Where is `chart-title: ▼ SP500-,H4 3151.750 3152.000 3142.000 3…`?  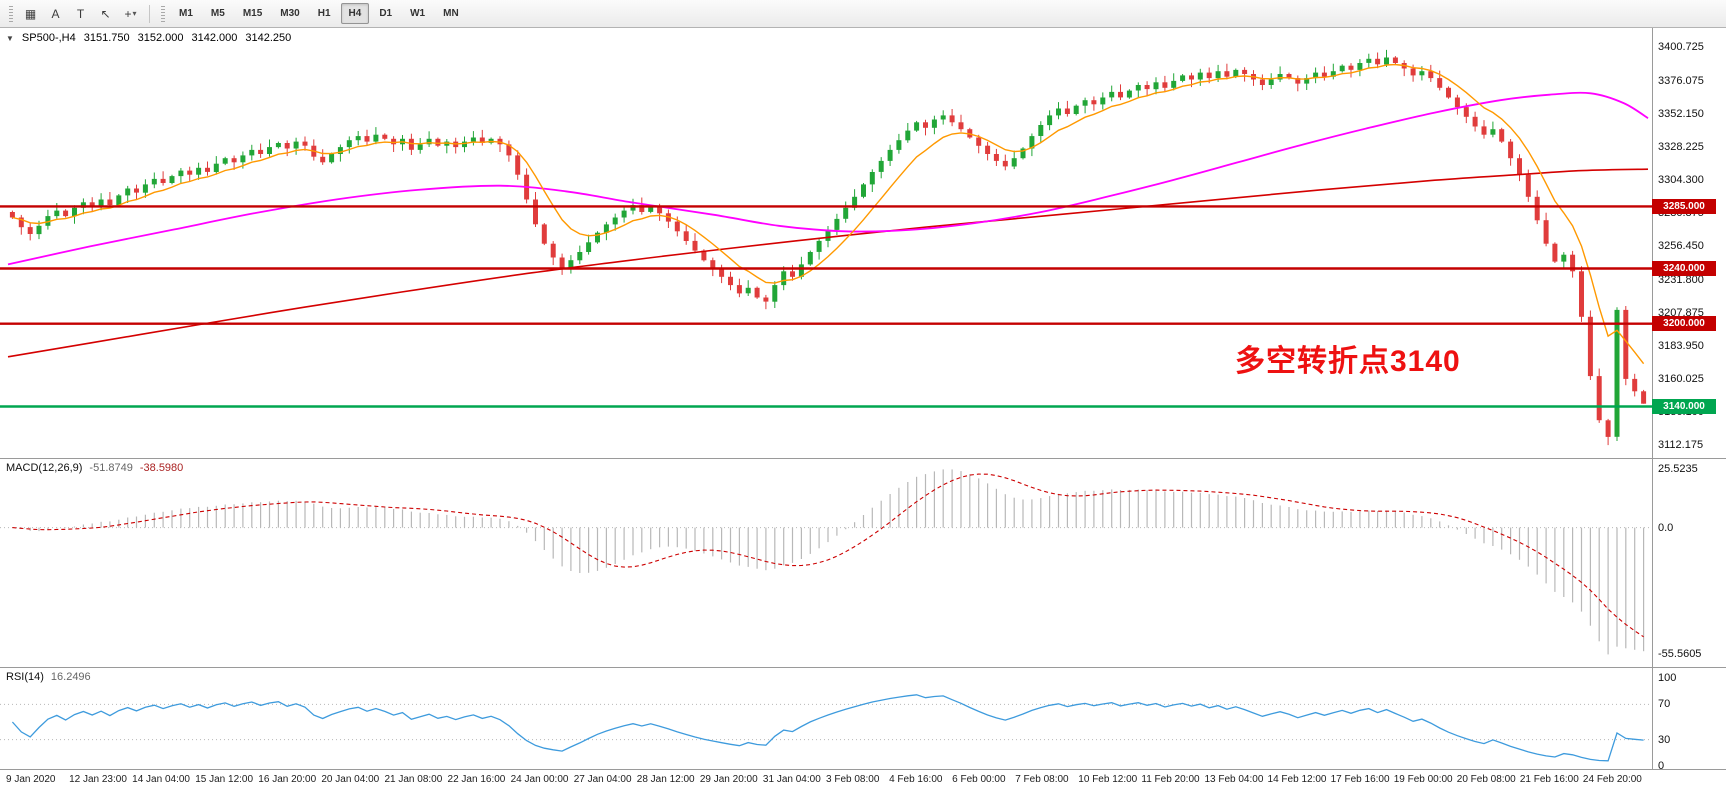 chart-title: ▼ SP500-,H4 3151.750 3152.000 3142.000 3… is located at coordinates (148, 38).